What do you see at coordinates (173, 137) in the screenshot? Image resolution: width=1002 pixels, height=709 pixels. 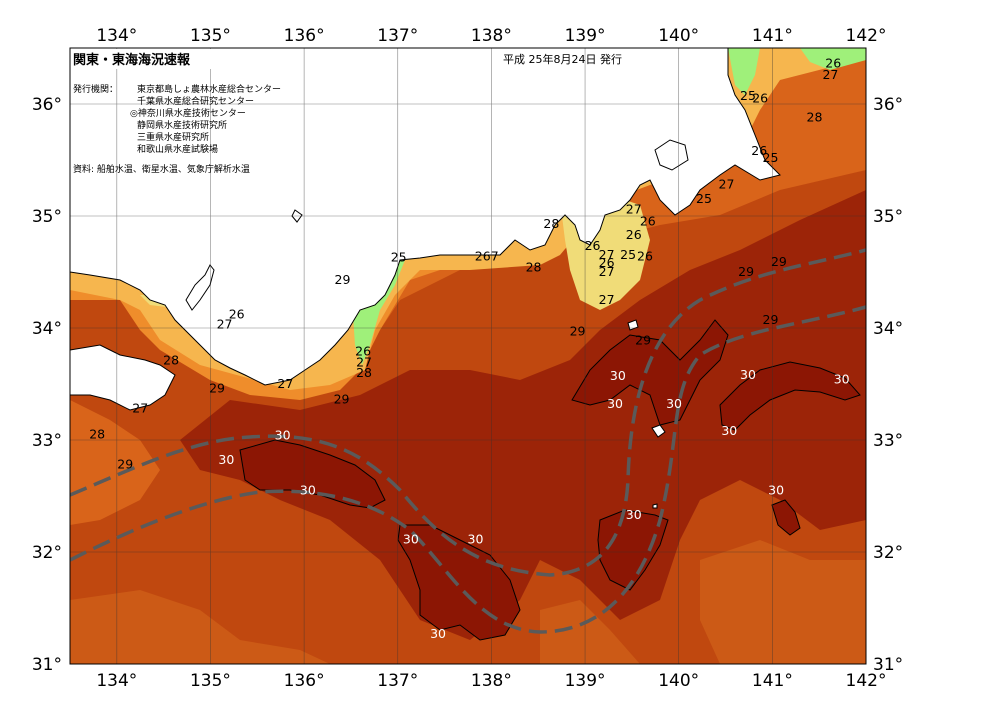 I see `issuer-4: 三重県水産研究所` at bounding box center [173, 137].